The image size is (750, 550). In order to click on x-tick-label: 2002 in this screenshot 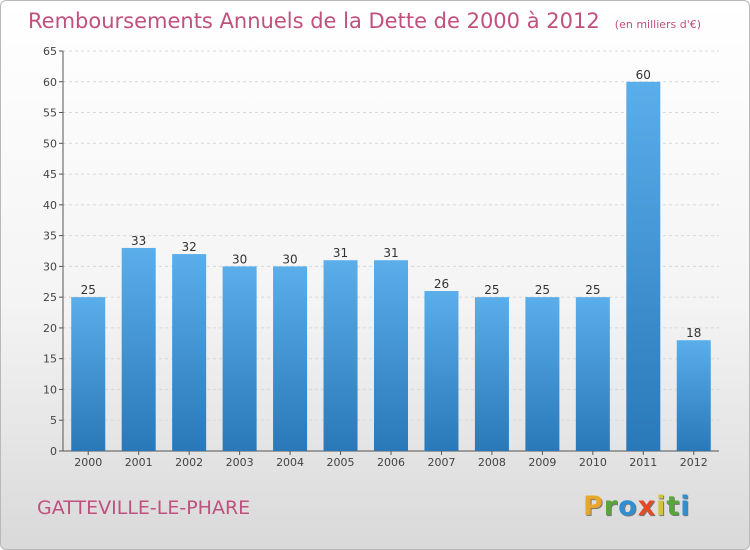, I will do `click(189, 462)`.